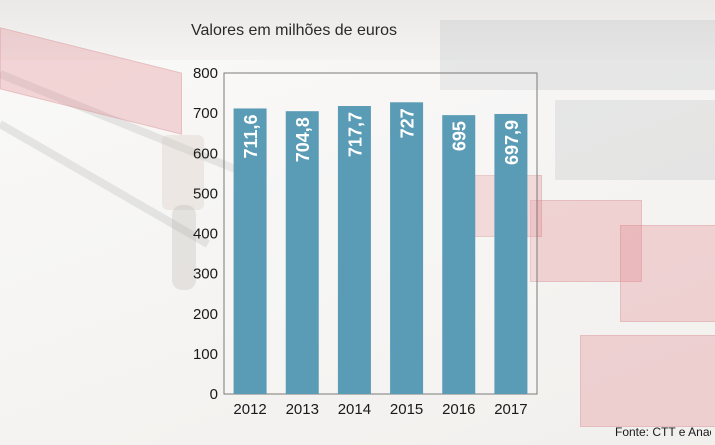  I want to click on x-tick-label: 2015, so click(406, 409).